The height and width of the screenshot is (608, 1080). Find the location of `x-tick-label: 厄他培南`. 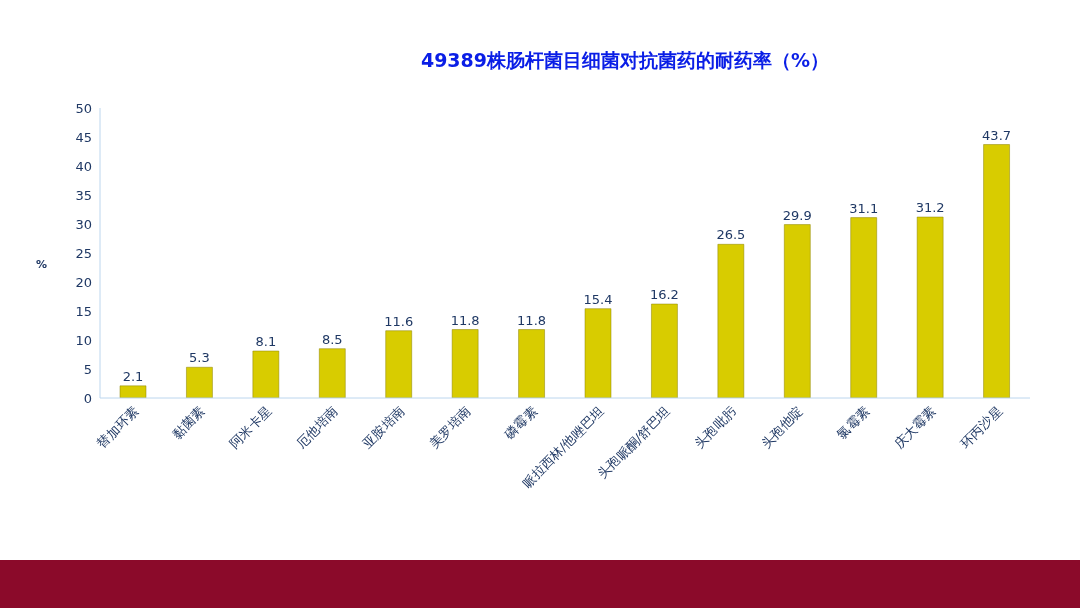

x-tick-label: 厄他培南 is located at coordinates (317, 427).